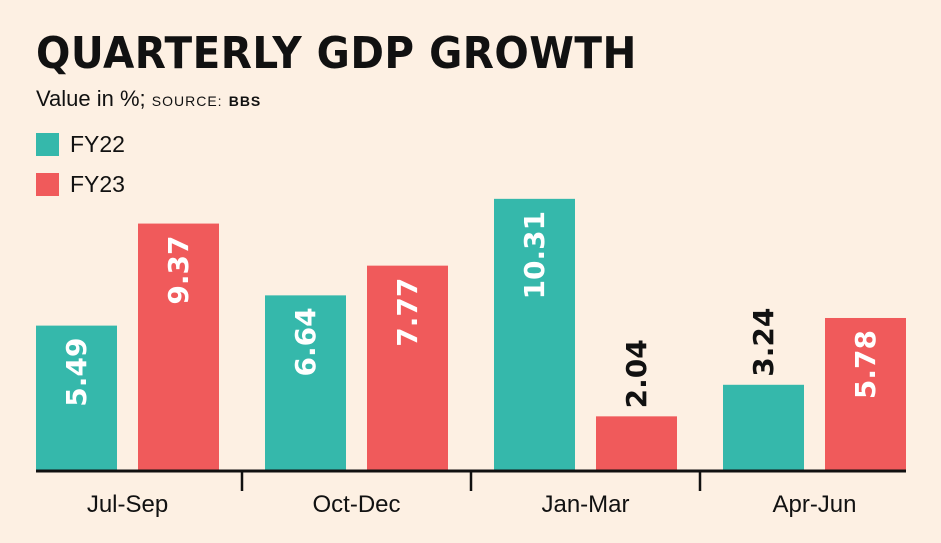  What do you see at coordinates (763, 427) in the screenshot?
I see `bar-fy22-apr-jun` at bounding box center [763, 427].